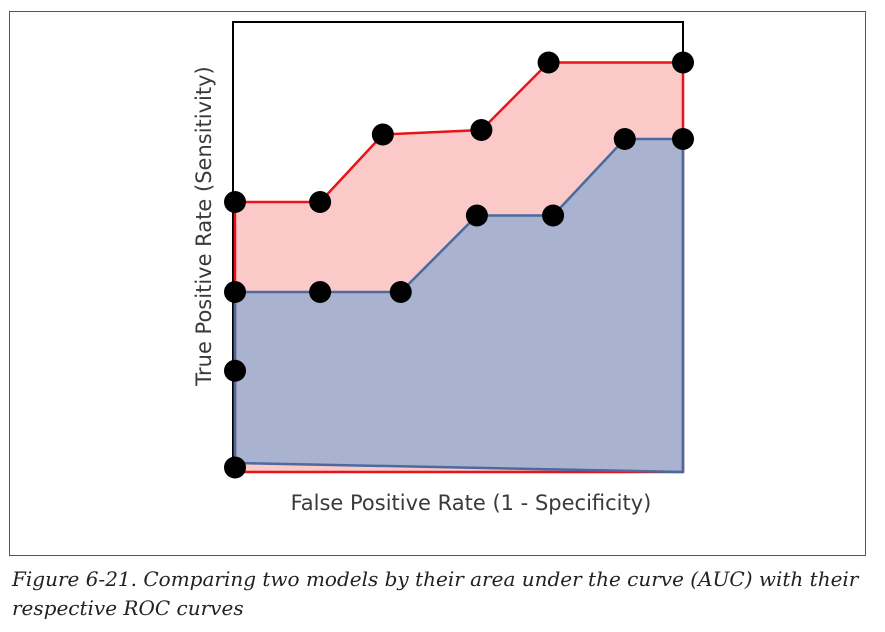 The width and height of the screenshot is (885, 632). I want to click on x-axis-label: False Positive Rate (1 - Specificity), so click(471, 503).